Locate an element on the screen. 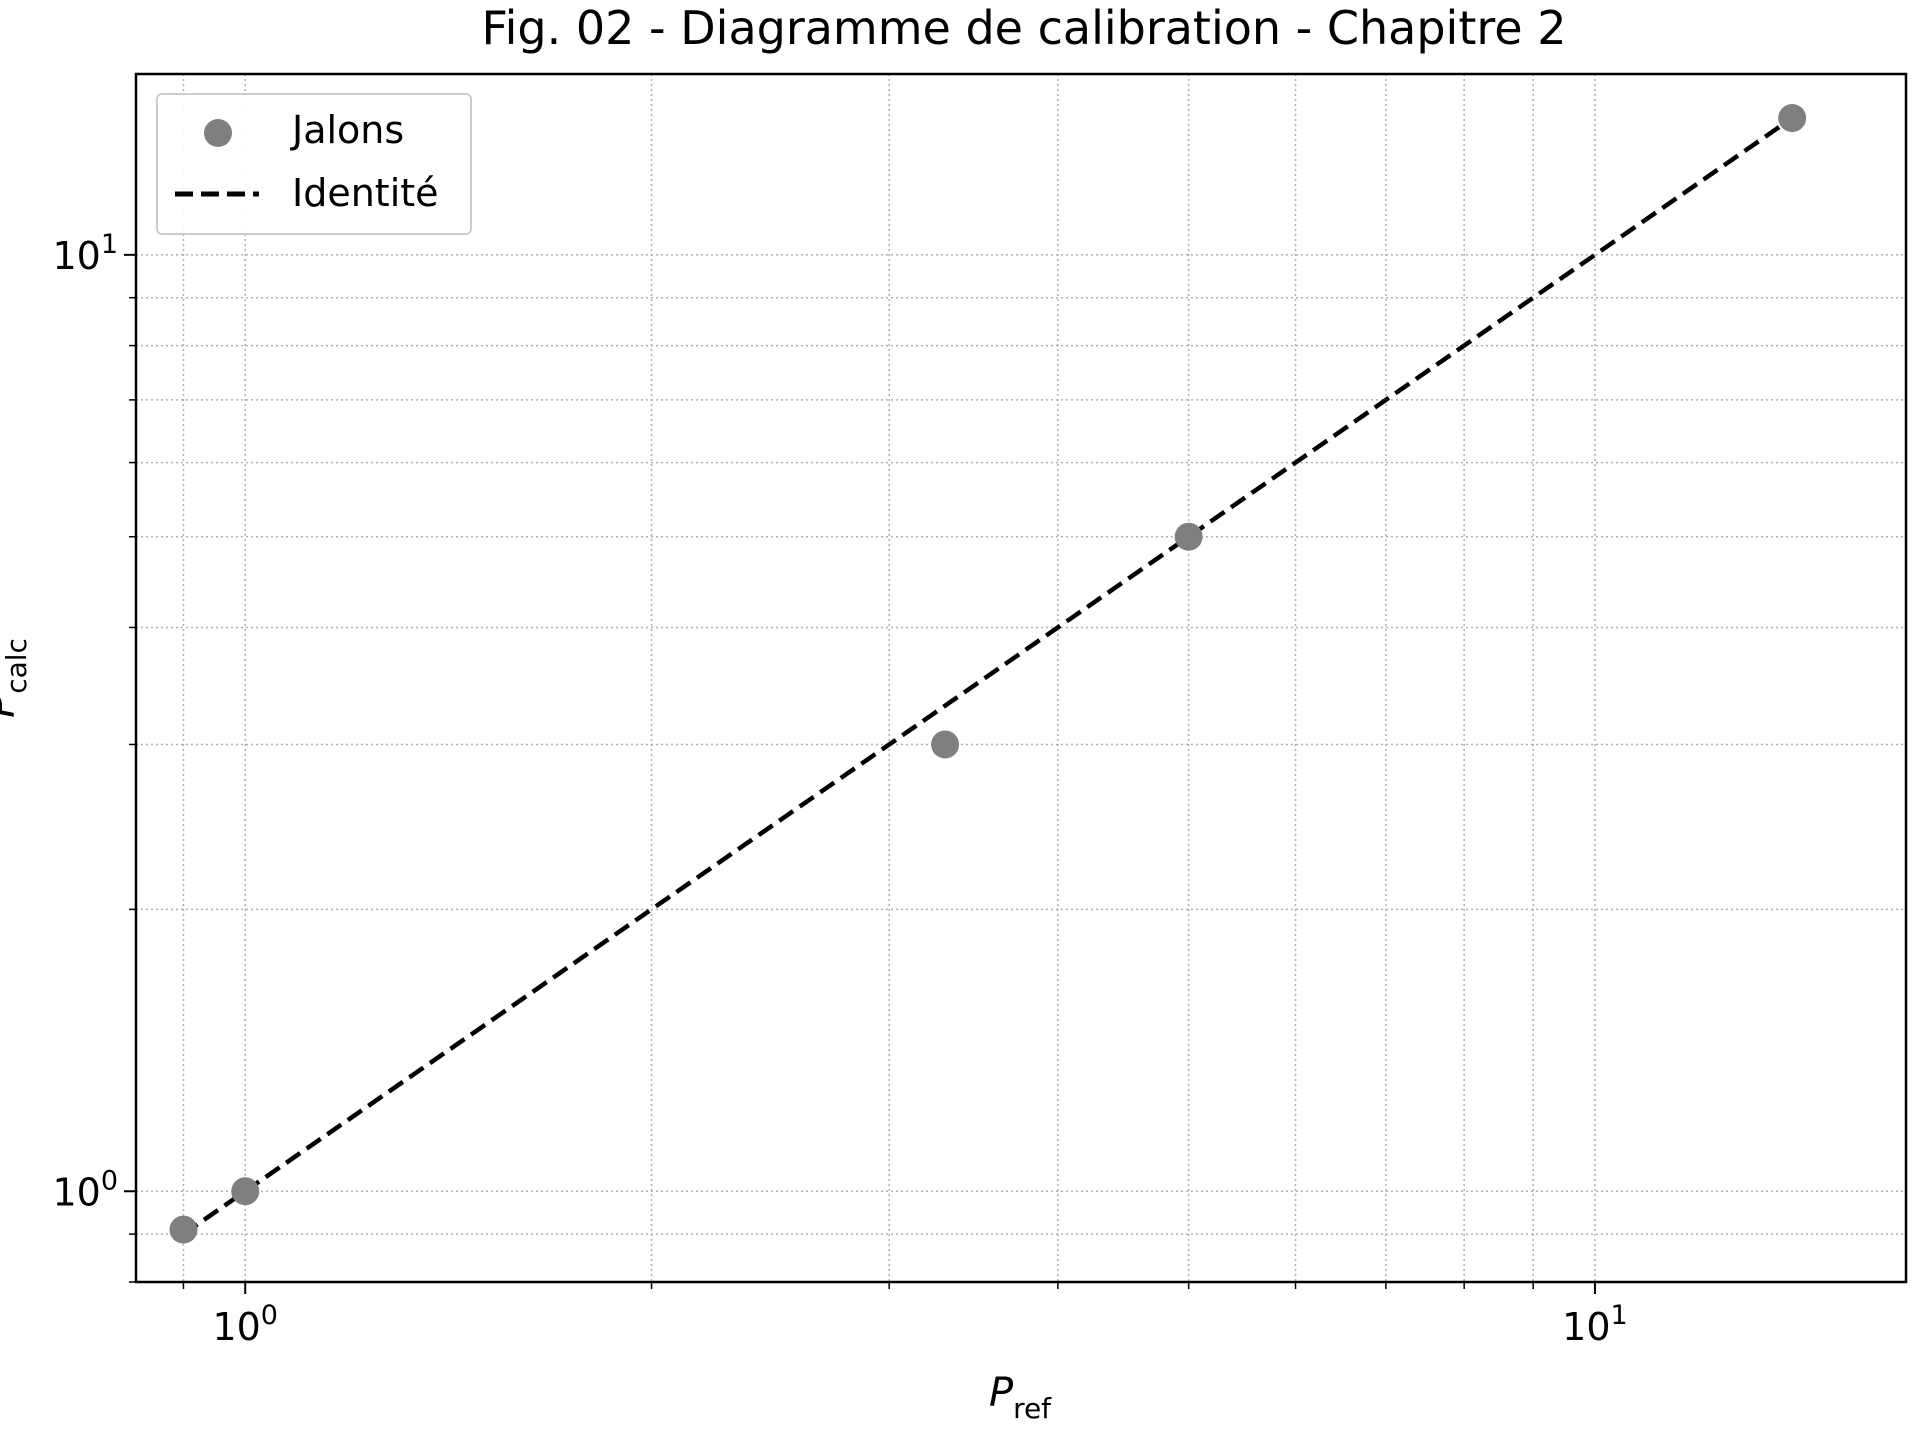  legend-label-jalons: Jalons is located at coordinates (347, 130).